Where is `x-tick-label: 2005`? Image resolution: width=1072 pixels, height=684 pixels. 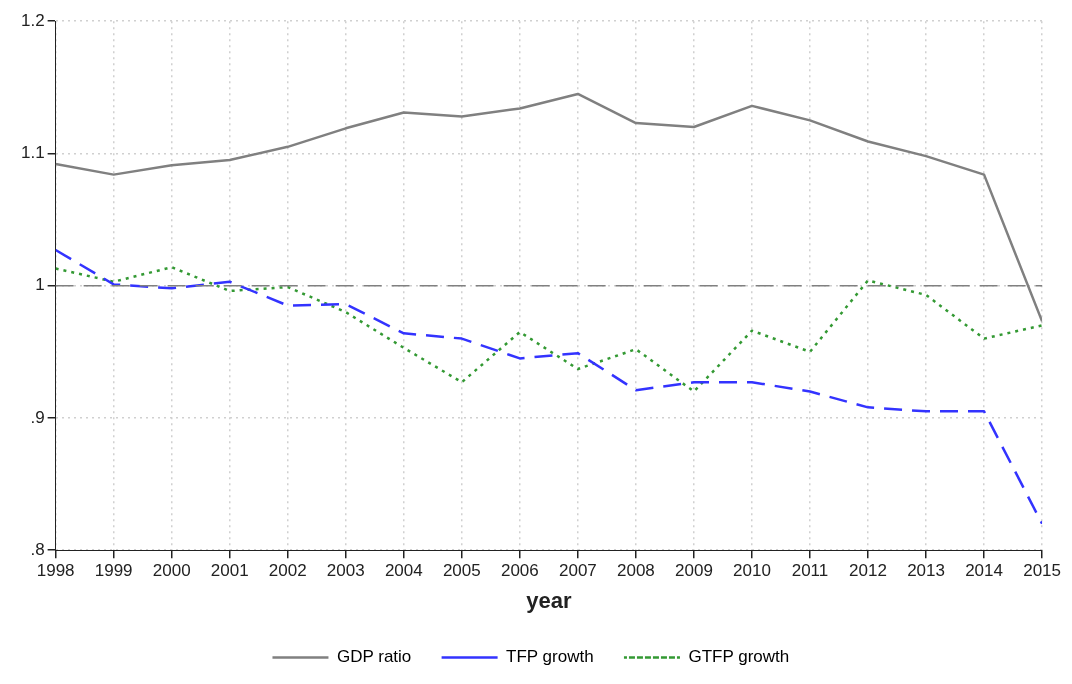
x-tick-label: 2005 is located at coordinates (461, 571).